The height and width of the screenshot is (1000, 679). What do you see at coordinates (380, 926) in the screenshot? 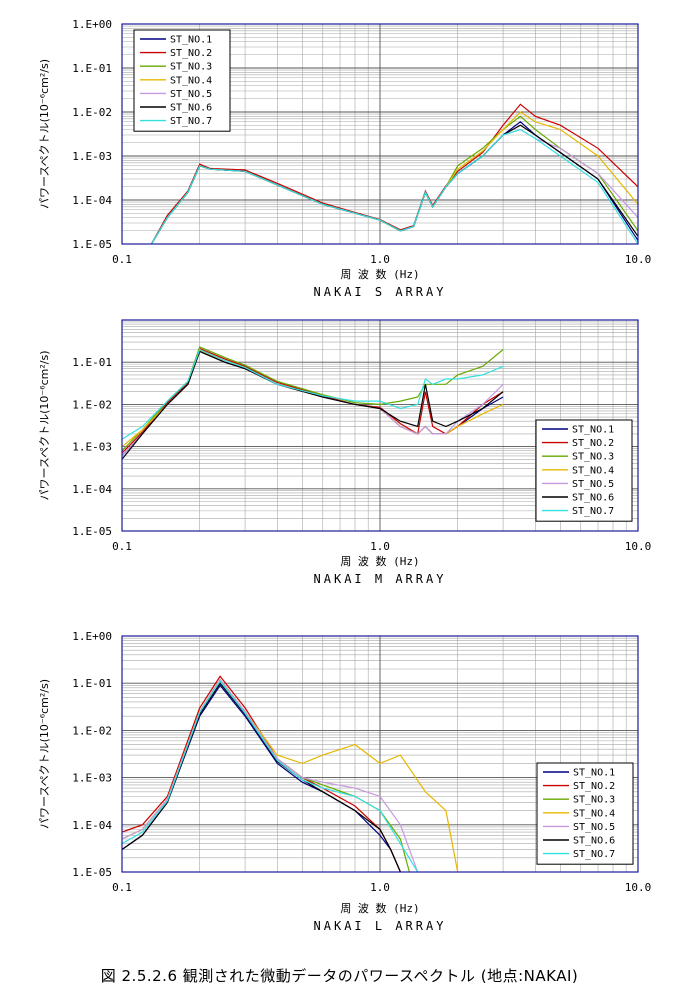
I see `chart-title: NAKAI L ARRAY` at bounding box center [380, 926].